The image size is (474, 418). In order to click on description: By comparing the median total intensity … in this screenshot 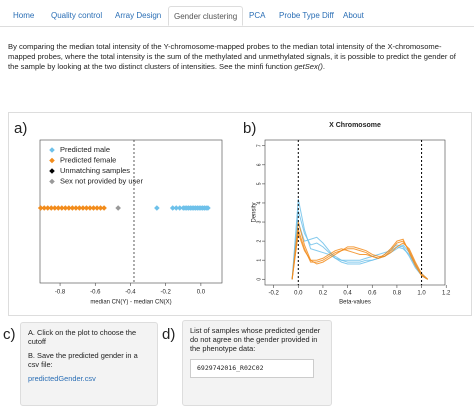, I will do `click(238, 57)`.